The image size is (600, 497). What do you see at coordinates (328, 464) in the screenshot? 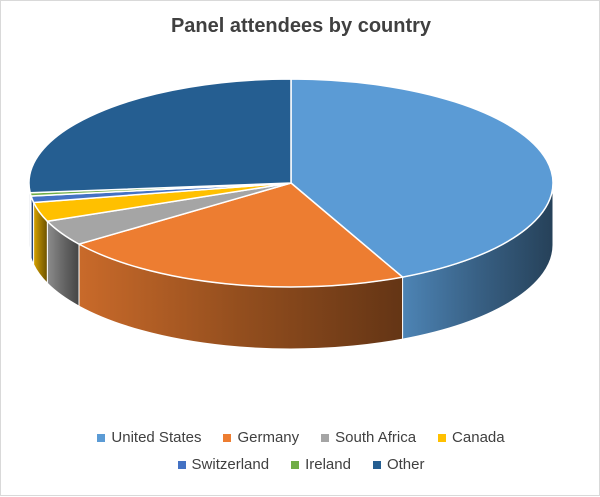
I see `legend-label-ireland: Ireland` at bounding box center [328, 464].